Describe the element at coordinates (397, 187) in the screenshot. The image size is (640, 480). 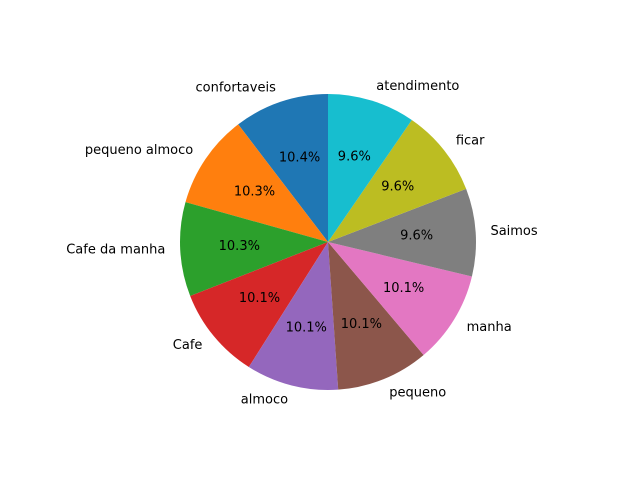
I see `pct-label-ficar: 9.6%` at that location.